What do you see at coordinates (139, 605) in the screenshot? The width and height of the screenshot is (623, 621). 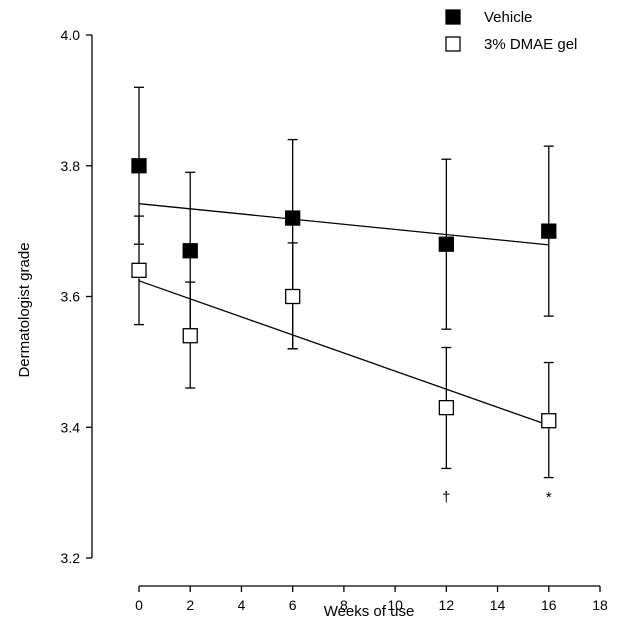 I see `x-tick-label: 0` at bounding box center [139, 605].